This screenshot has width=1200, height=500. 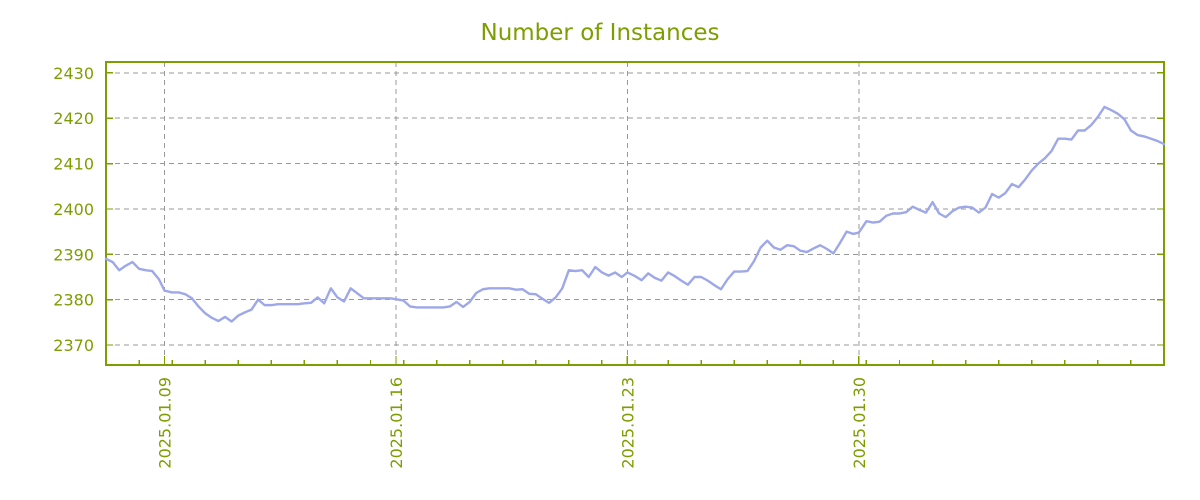 What do you see at coordinates (73, 118) in the screenshot?
I see `y-axis-tick-label: 2420` at bounding box center [73, 118].